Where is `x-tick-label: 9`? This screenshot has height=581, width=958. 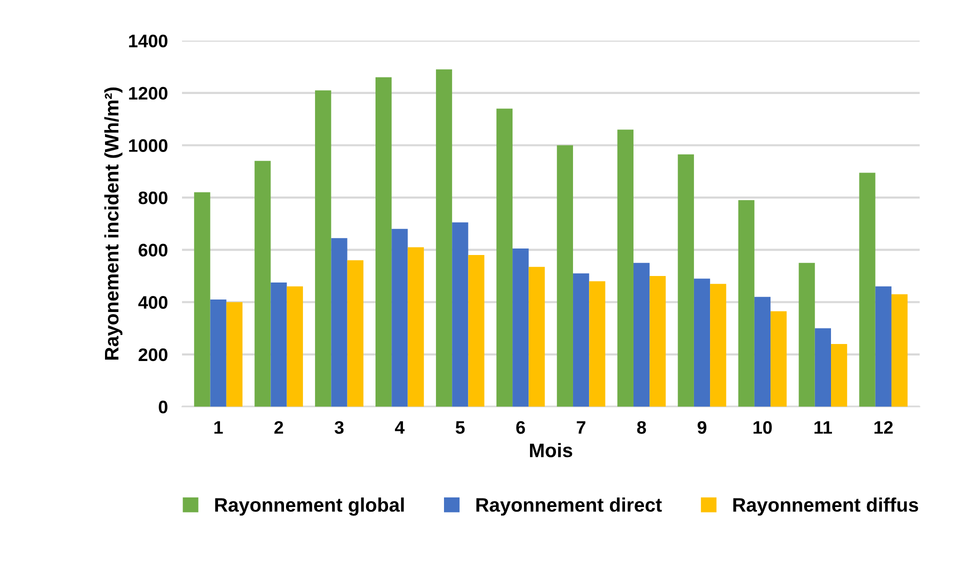
x-tick-label: 9 is located at coordinates (702, 427).